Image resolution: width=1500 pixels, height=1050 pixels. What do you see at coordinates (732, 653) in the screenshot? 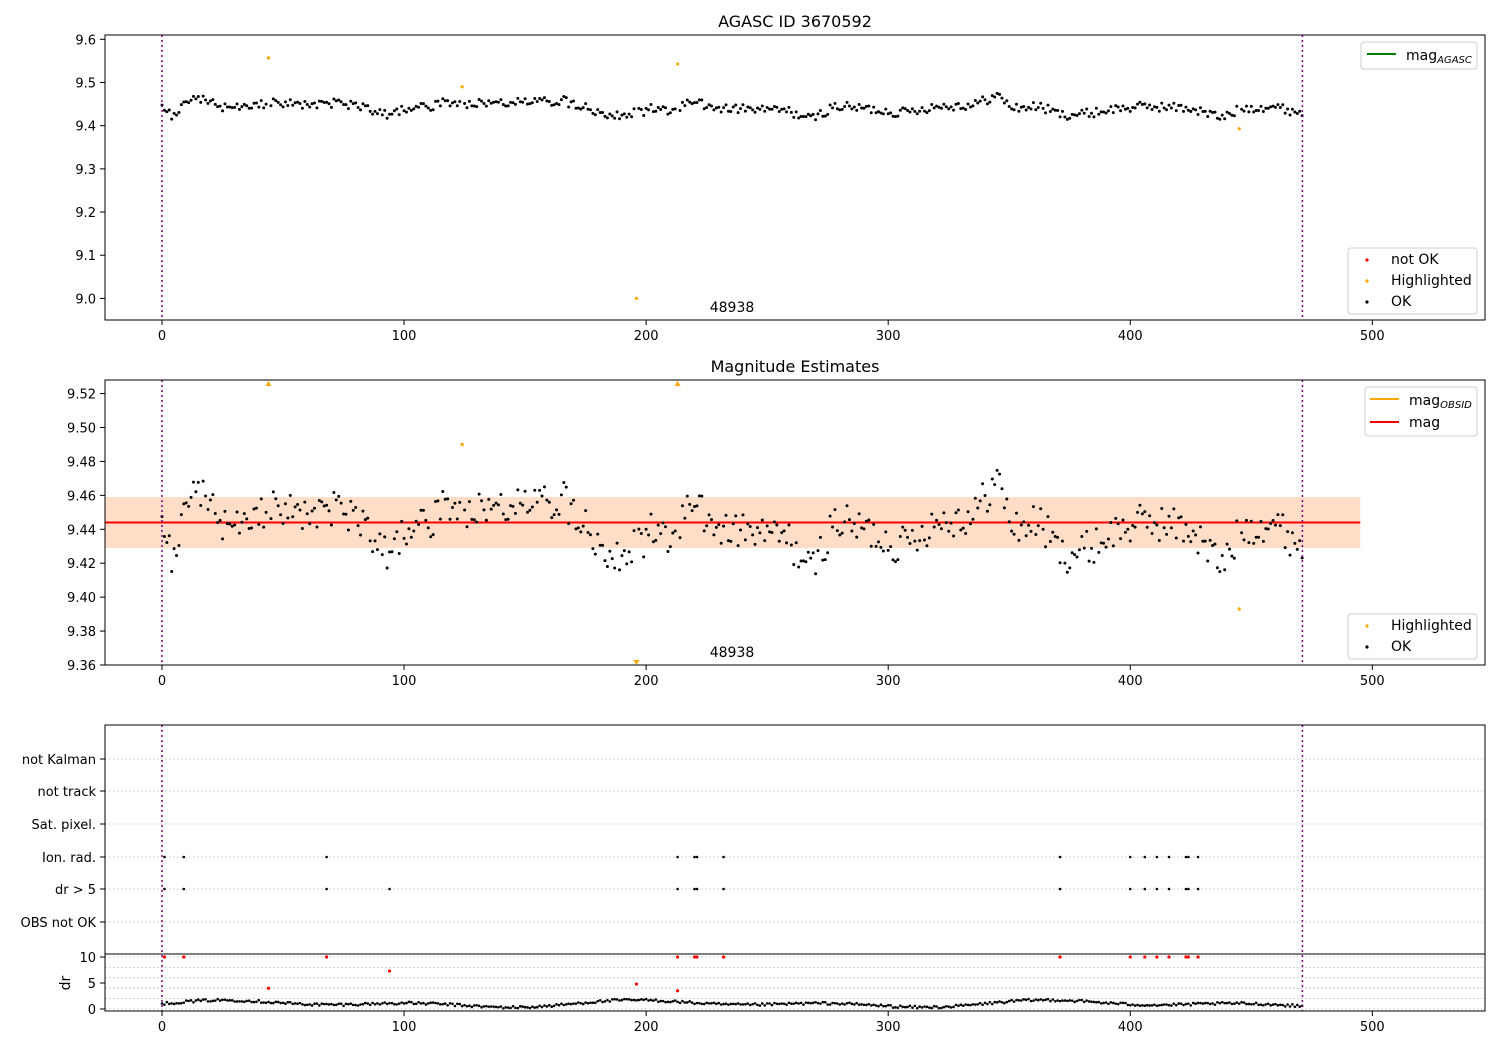
I see `obsid-label: 48938` at bounding box center [732, 653].